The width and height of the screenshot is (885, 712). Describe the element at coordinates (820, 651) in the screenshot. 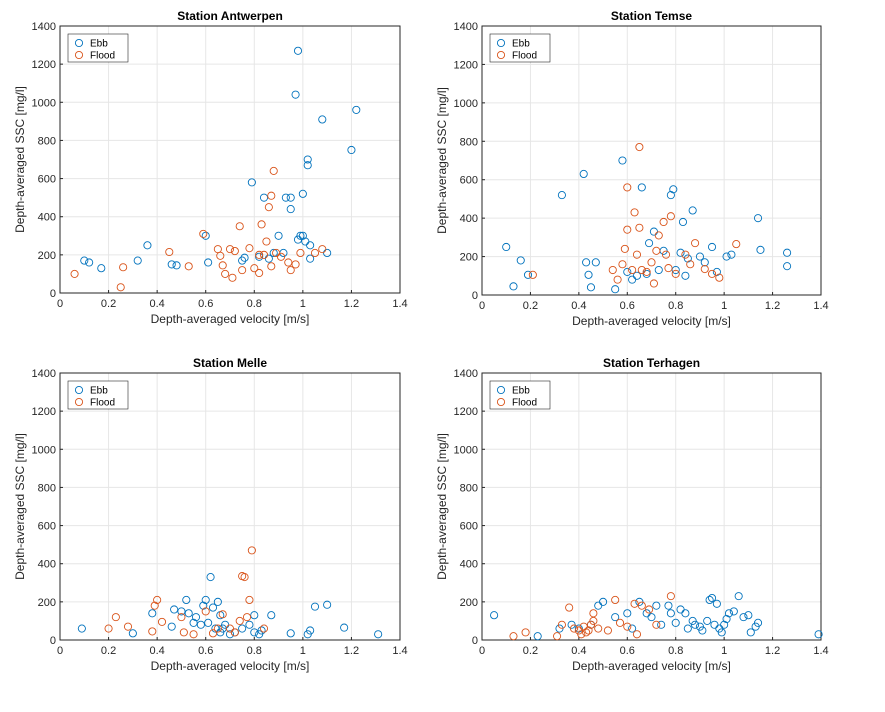

I see `x-tick-label: 1.4` at that location.